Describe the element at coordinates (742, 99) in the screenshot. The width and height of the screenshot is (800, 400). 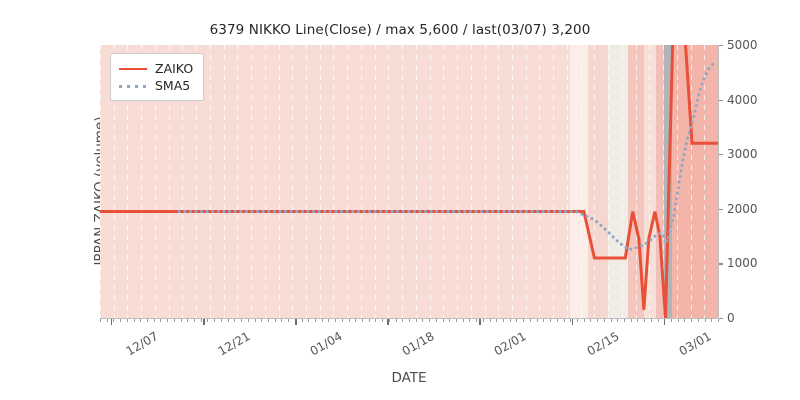
I see `y-tick-label: 4000` at that location.